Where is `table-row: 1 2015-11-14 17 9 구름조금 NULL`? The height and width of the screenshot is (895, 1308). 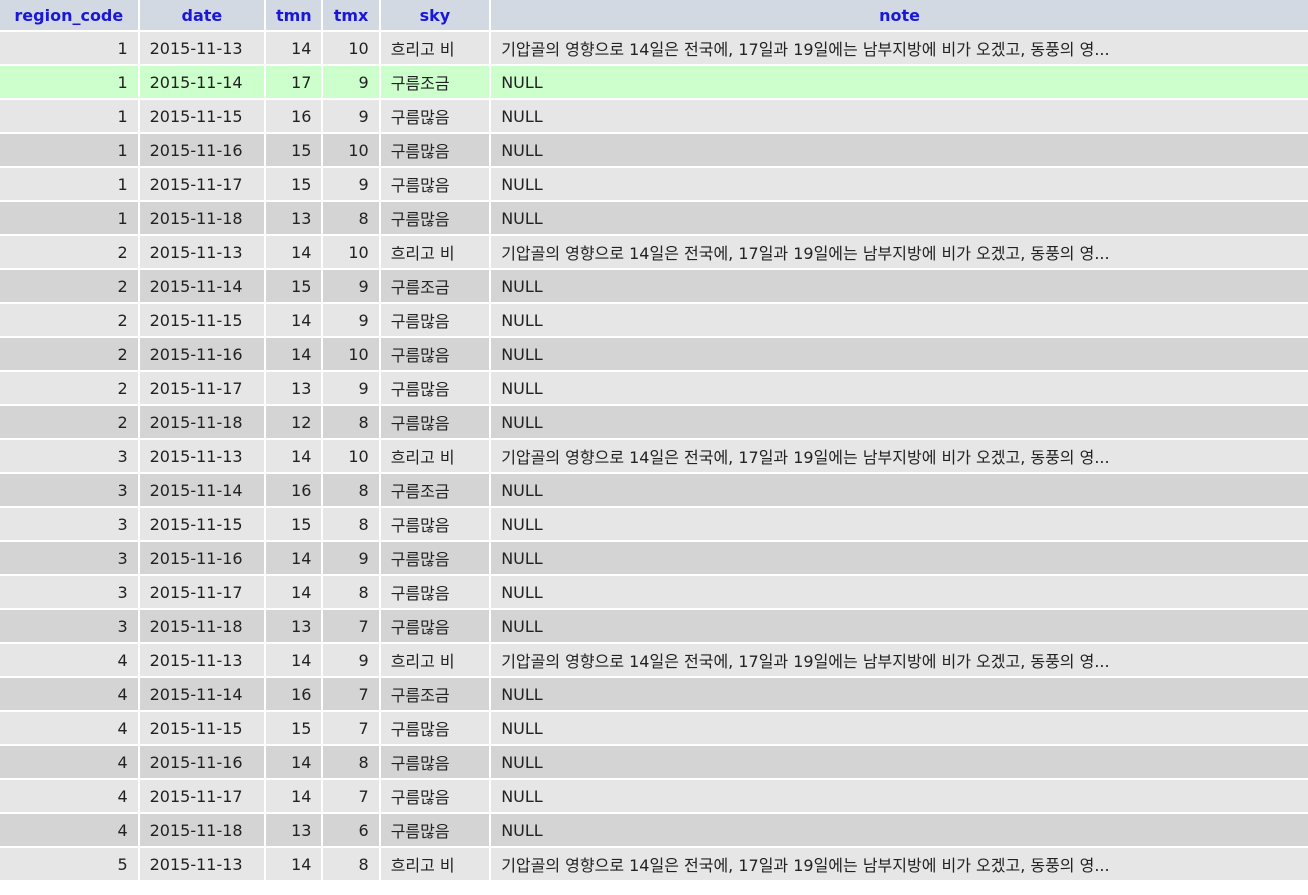
table-row: 1 2015-11-14 17 9 구름조금 NULL is located at coordinates (654, 82).